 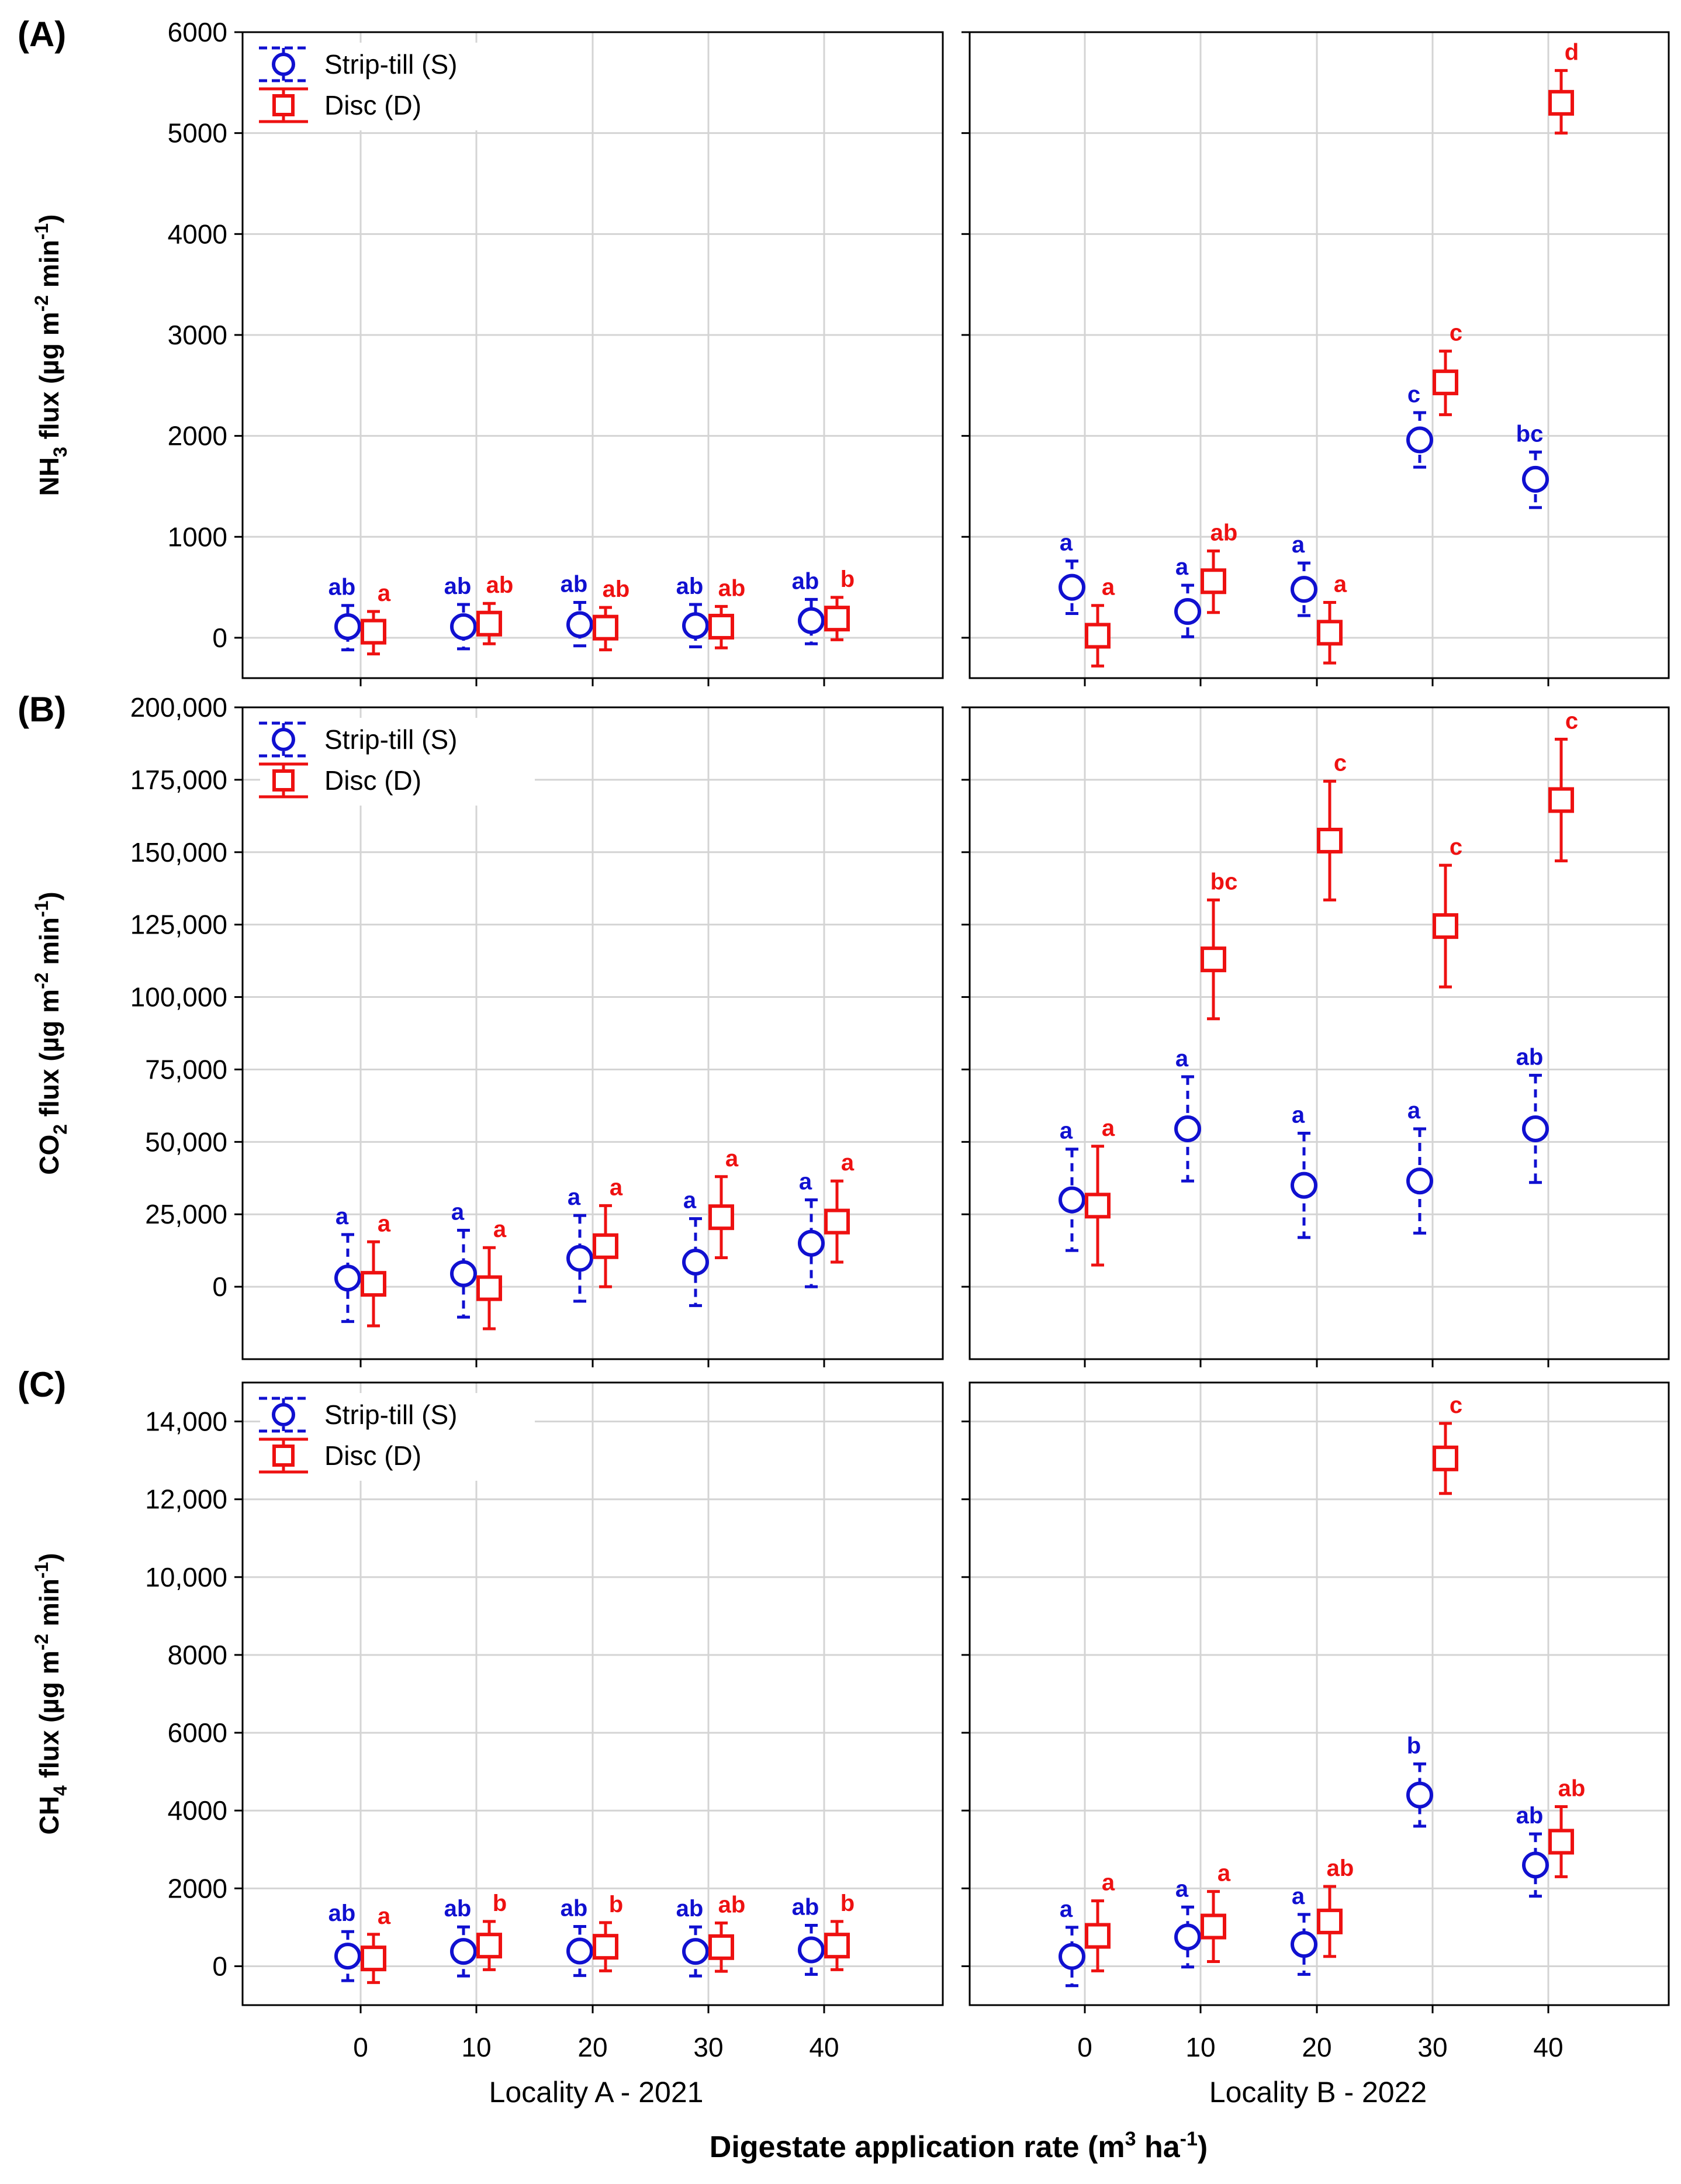 What do you see at coordinates (178, 852) in the screenshot?
I see `panel-b-locality-a-ytick-label: 150,000` at bounding box center [178, 852].